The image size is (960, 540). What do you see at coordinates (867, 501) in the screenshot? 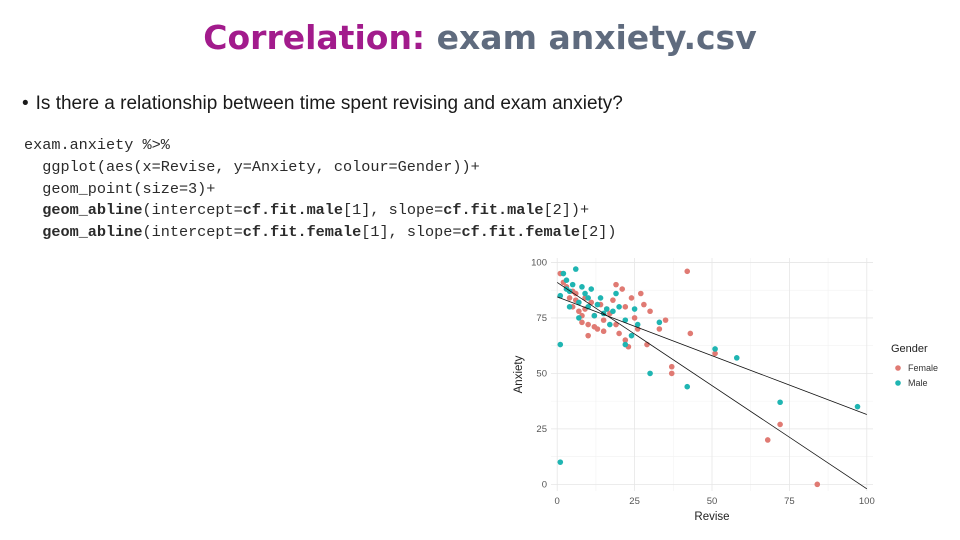
I see `x-tick-label: 100` at bounding box center [867, 501].